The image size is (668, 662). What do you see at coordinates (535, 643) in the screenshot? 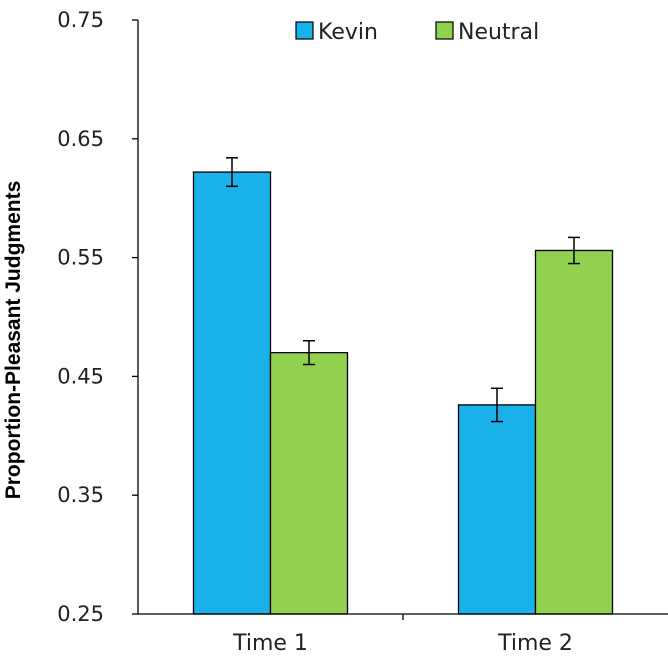
I see `x-tick-label: Time 2` at bounding box center [535, 643].